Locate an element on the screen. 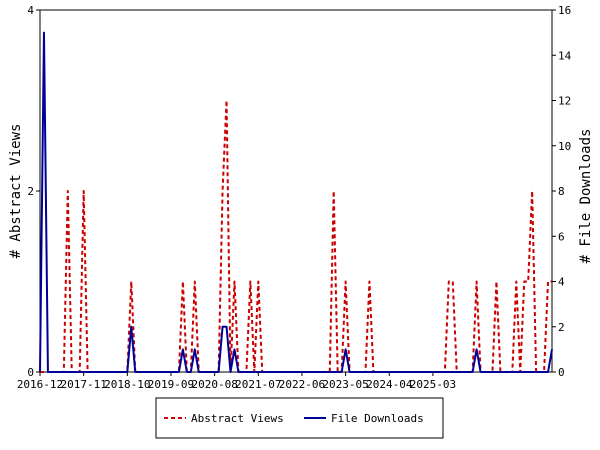  right-tick-label: 14 is located at coordinates (565, 55).